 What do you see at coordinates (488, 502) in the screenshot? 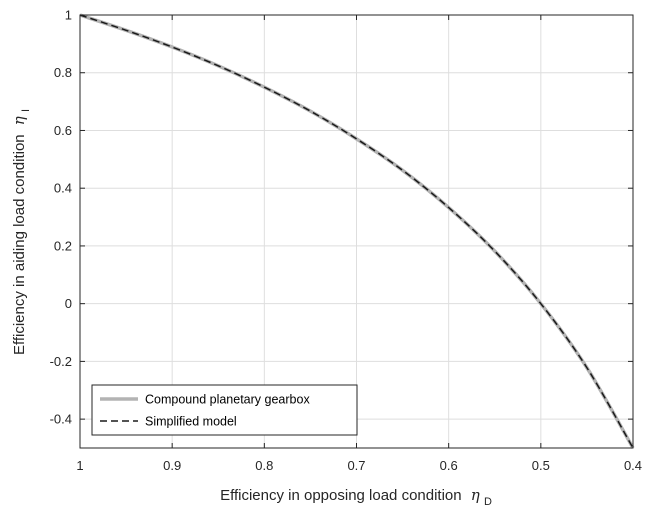
I see `x-axis-label-subscript: D` at bounding box center [488, 502].